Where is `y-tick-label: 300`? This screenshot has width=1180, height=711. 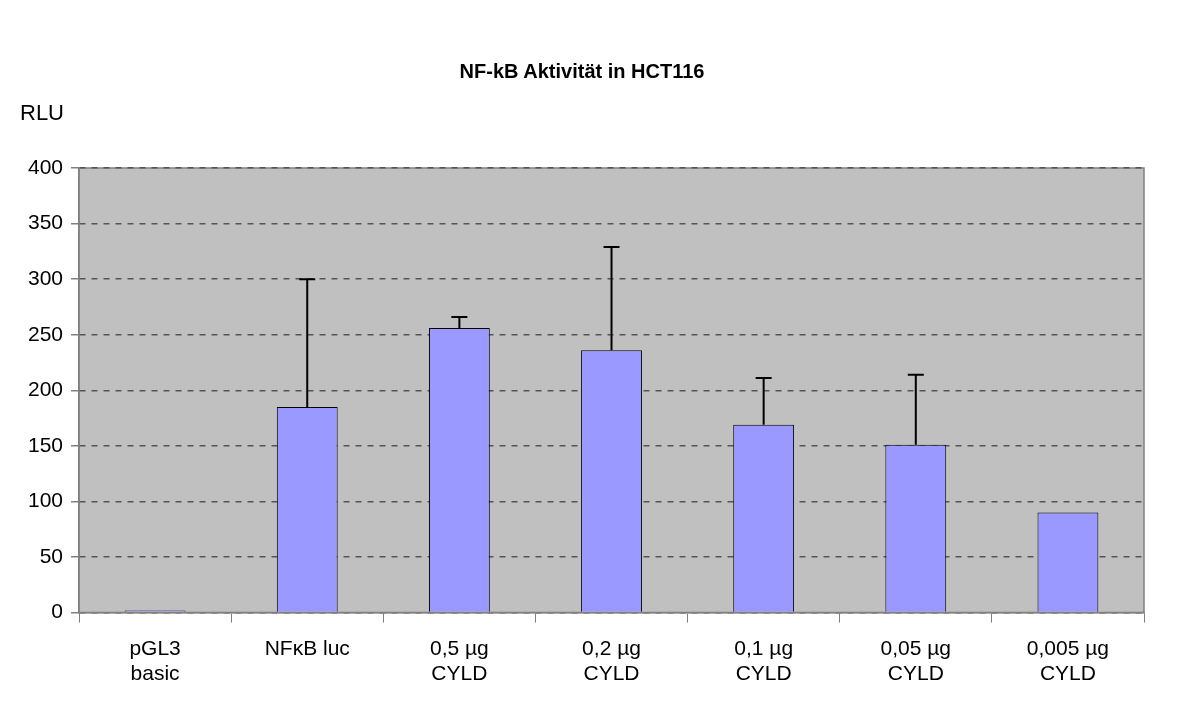
y-tick-label: 300 is located at coordinates (45, 277).